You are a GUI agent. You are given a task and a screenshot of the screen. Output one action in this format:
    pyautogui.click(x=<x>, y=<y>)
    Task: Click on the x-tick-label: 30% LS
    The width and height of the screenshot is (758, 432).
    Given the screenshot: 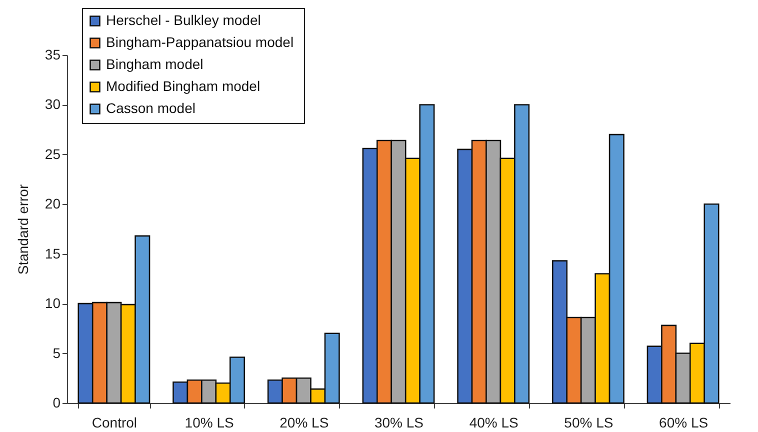 What is the action you would take?
    pyautogui.click(x=399, y=422)
    